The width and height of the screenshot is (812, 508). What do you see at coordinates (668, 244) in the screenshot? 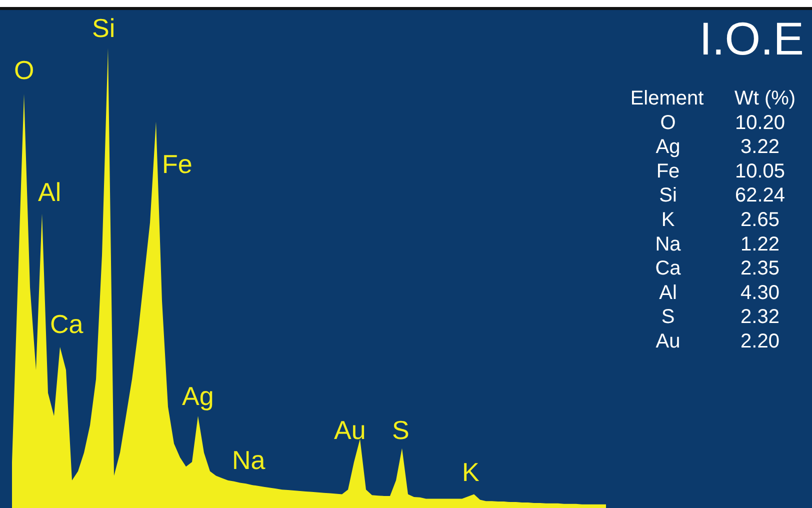
I see `text: Na` at bounding box center [668, 244].